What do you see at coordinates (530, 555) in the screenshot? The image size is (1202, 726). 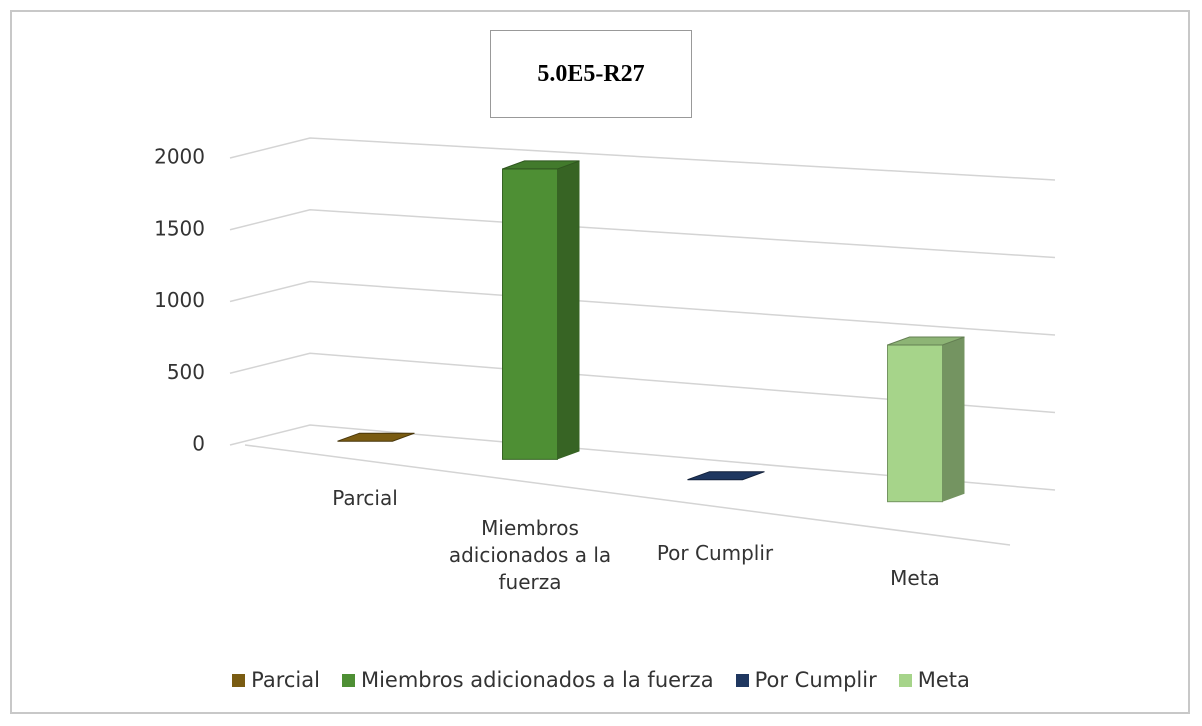 I see `x-tick-label: Miembros adicionados a la fuerza` at bounding box center [530, 555].